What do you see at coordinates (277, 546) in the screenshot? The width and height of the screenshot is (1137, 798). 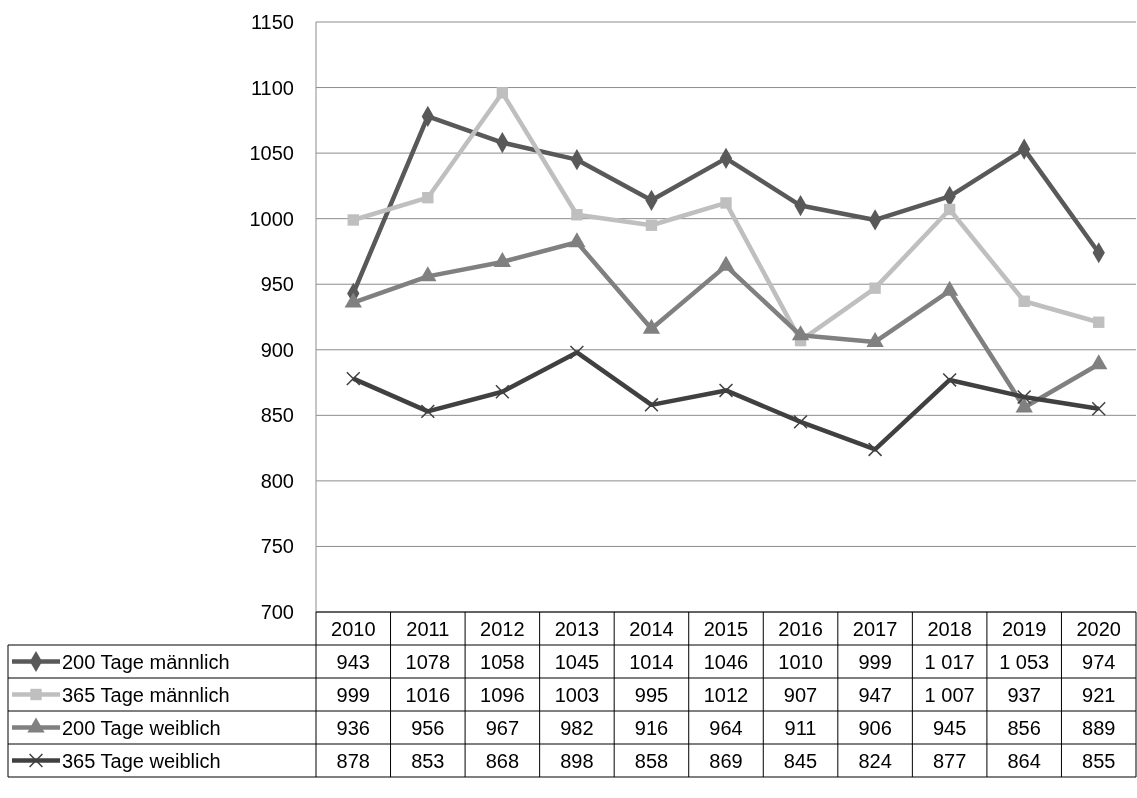 I see `y-tick-label: 750` at bounding box center [277, 546].